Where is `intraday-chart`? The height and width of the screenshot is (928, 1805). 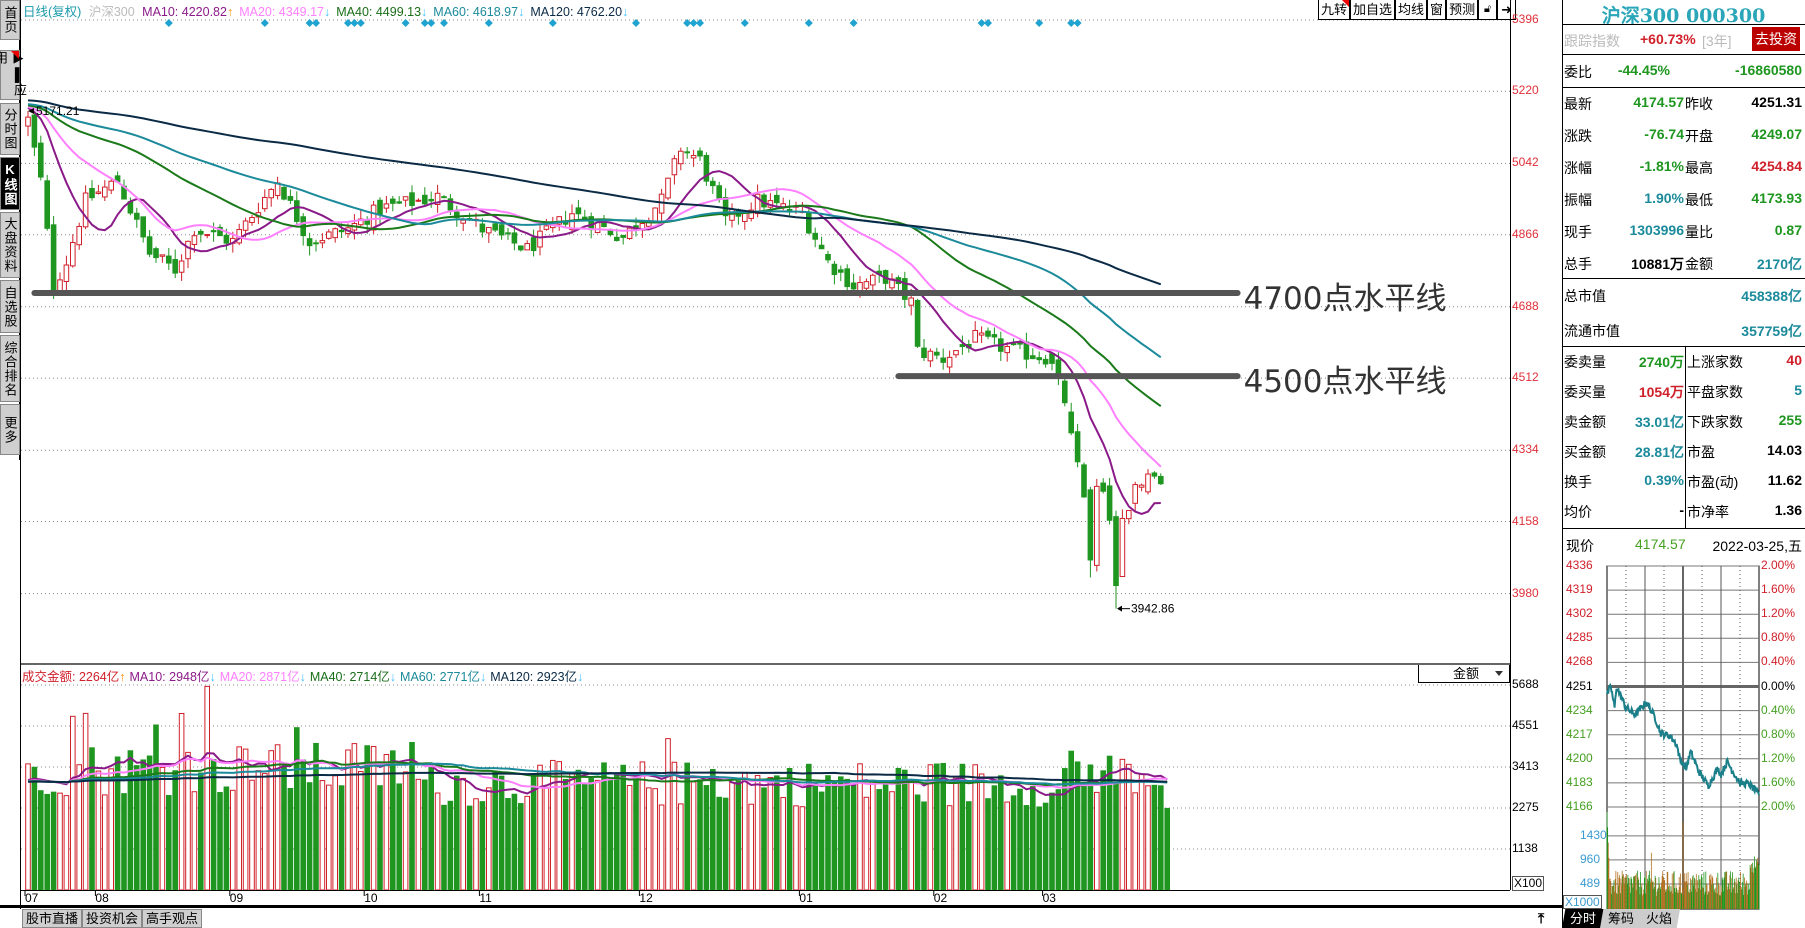
intraday-chart is located at coordinates (1683, 732).